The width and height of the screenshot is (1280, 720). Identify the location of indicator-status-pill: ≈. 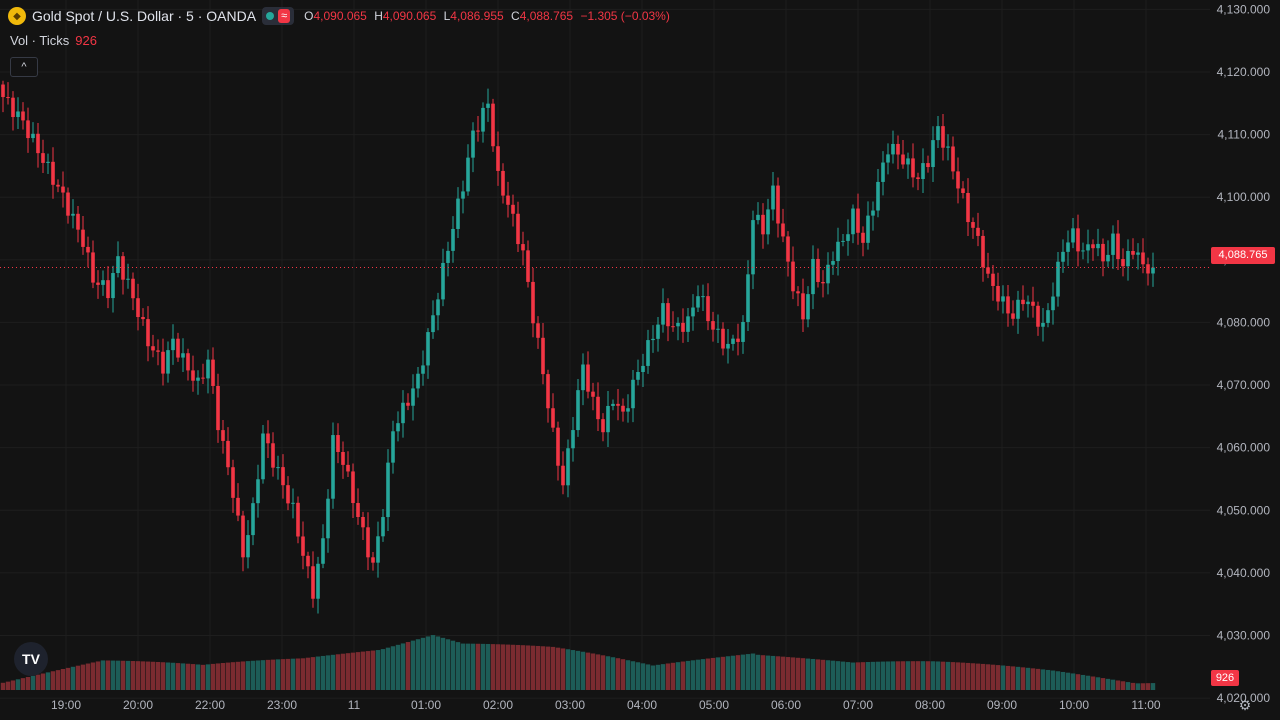
(278, 16).